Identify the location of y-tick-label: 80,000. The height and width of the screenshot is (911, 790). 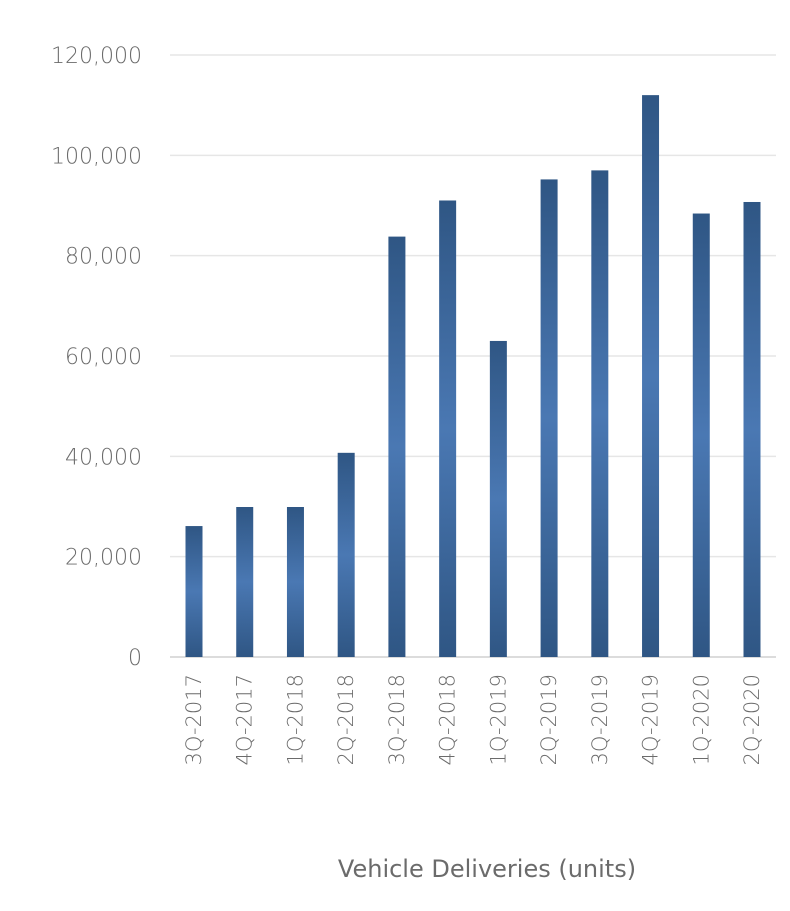
(103, 257).